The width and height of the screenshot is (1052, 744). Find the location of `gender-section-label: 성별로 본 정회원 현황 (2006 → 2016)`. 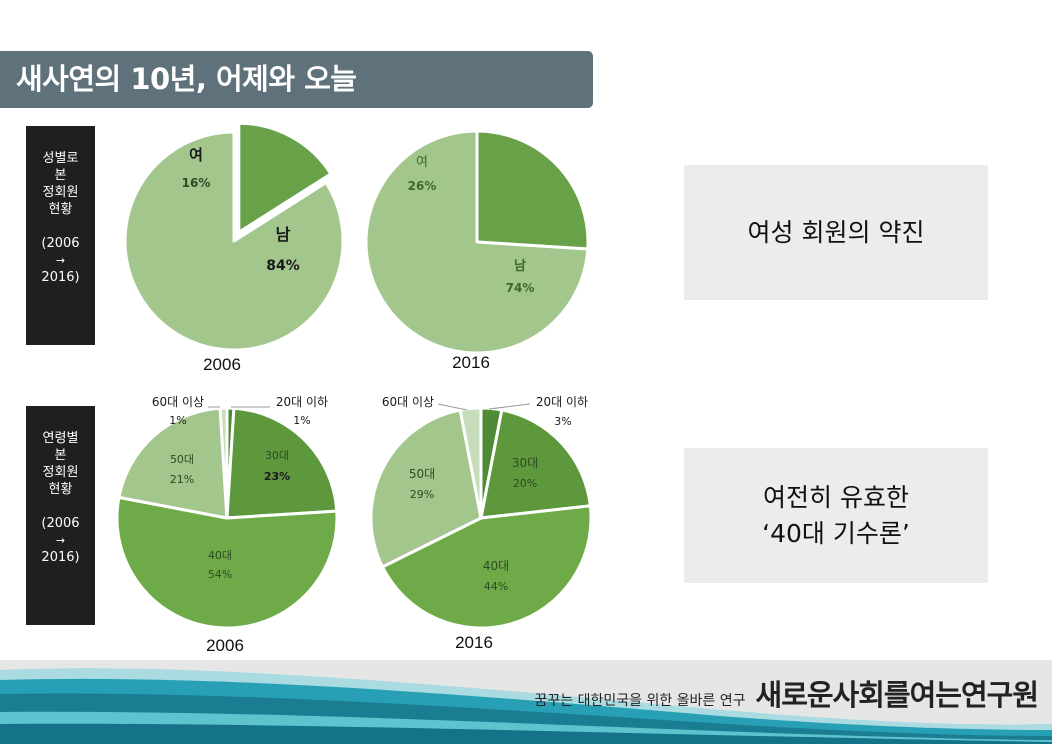

gender-section-label: 성별로 본 정회원 현황 (2006 → 2016) is located at coordinates (60, 235).